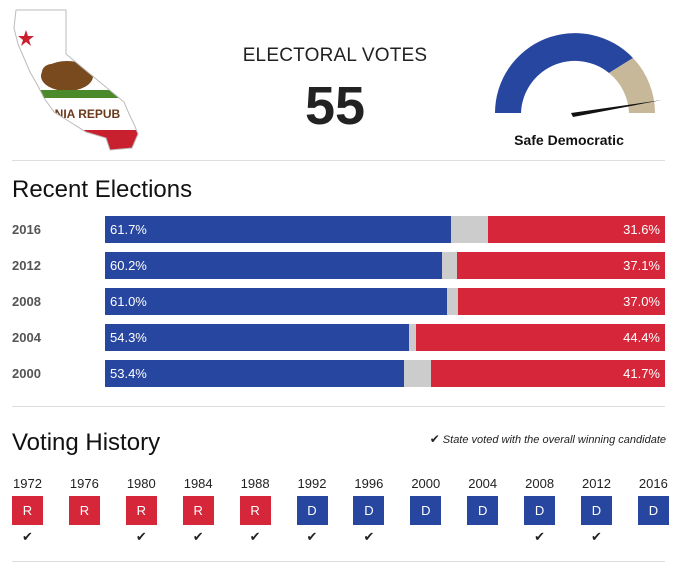 Image resolution: width=675 pixels, height=565 pixels. What do you see at coordinates (26, 265) in the screenshot?
I see `election-year: 2012` at bounding box center [26, 265].